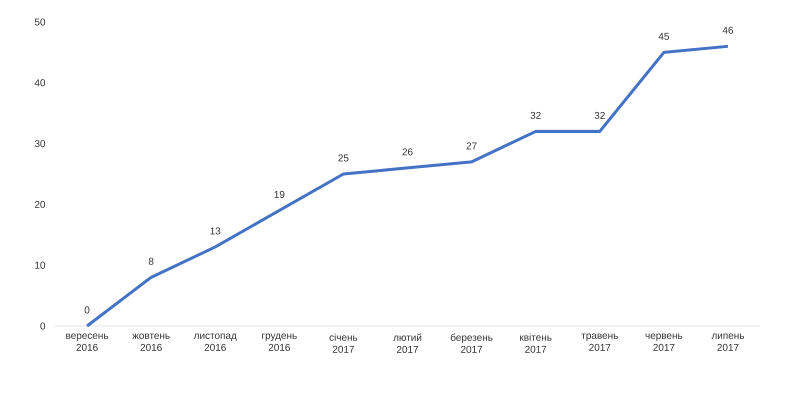  What do you see at coordinates (407, 152) in the screenshot?
I see `data-label: 26` at bounding box center [407, 152].